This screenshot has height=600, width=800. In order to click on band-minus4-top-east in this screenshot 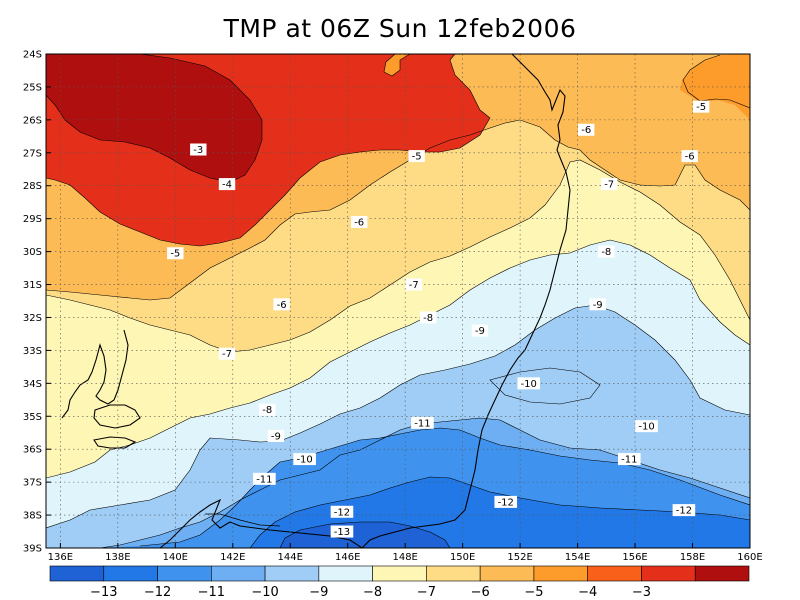, I will do `click(716, 81)`.